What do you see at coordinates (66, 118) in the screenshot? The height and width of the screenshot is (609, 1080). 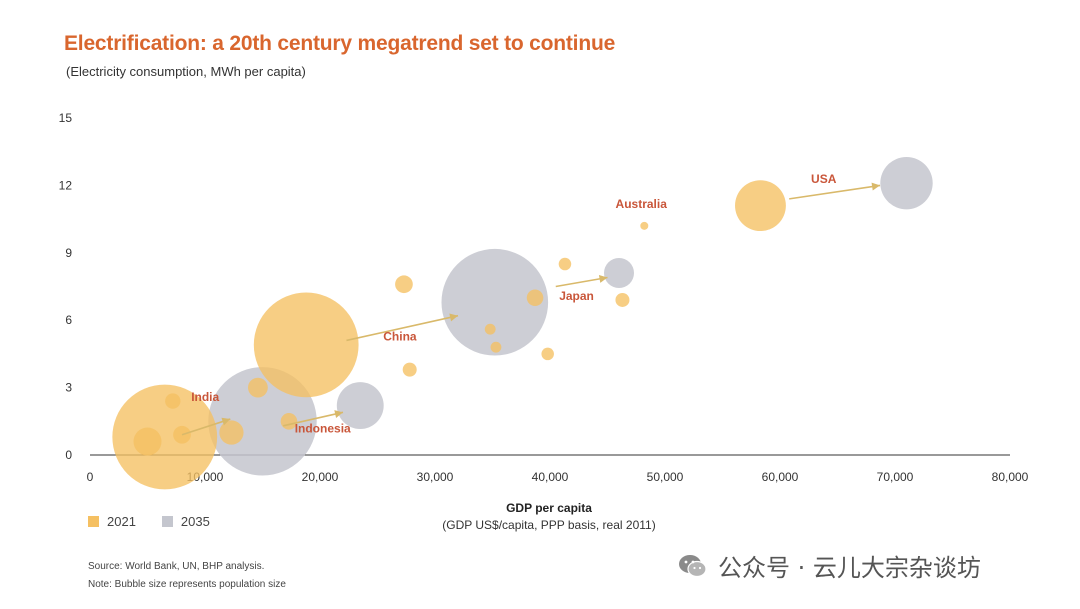 I see `y-tick-label: 15` at bounding box center [66, 118].